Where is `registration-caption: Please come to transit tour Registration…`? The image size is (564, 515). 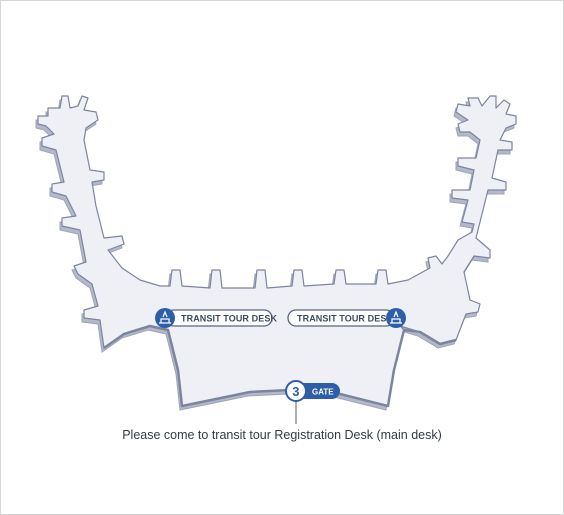 registration-caption: Please come to transit tour Registration… is located at coordinates (282, 435).